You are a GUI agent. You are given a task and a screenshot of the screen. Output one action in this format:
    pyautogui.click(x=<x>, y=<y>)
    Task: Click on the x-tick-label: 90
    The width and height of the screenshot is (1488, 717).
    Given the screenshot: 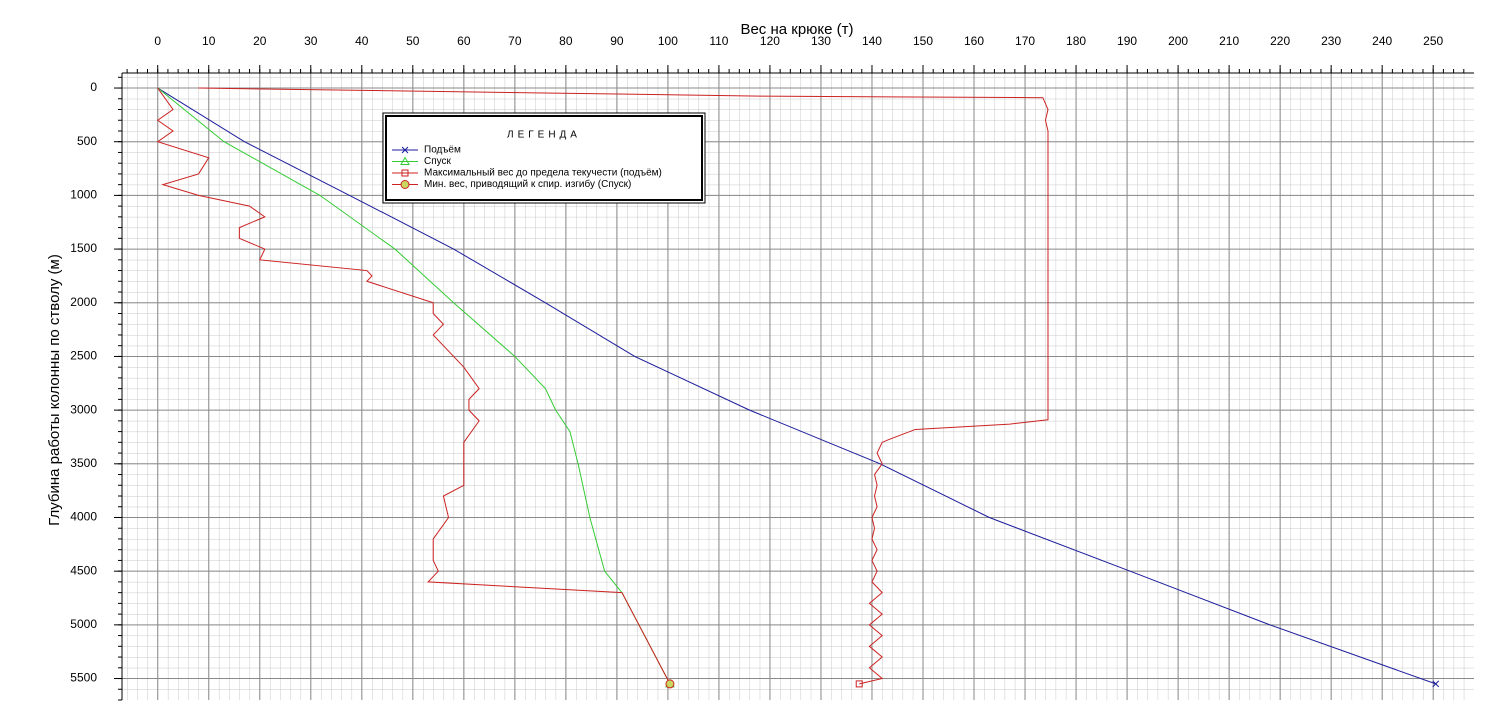 What is the action you would take?
    pyautogui.click(x=617, y=41)
    